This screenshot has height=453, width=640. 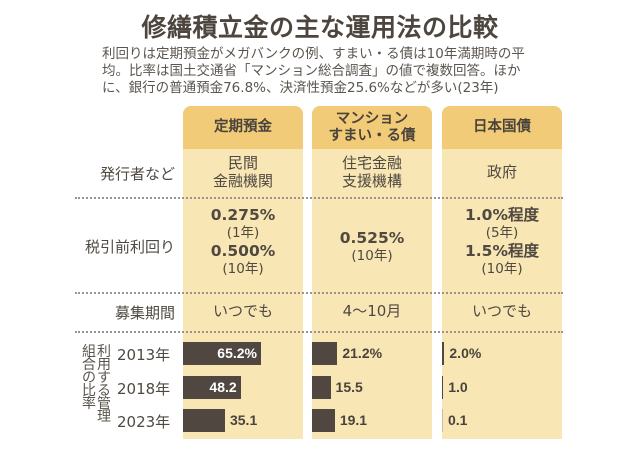 What do you see at coordinates (223, 387) in the screenshot?
I see `bar-value-label: 48.2` at bounding box center [223, 387].